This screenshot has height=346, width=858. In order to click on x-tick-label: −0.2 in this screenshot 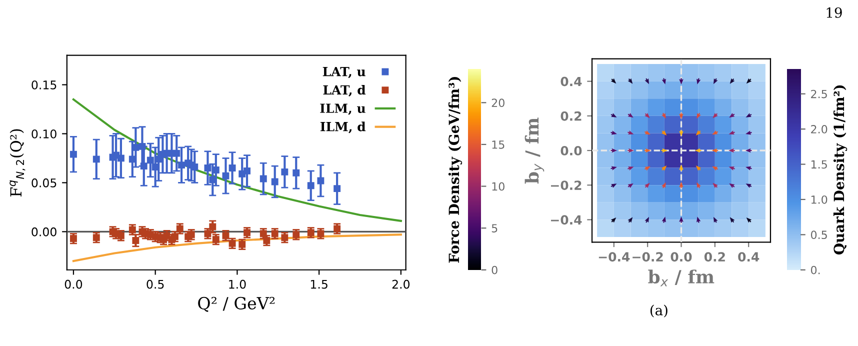, I will do `click(647, 257)`.